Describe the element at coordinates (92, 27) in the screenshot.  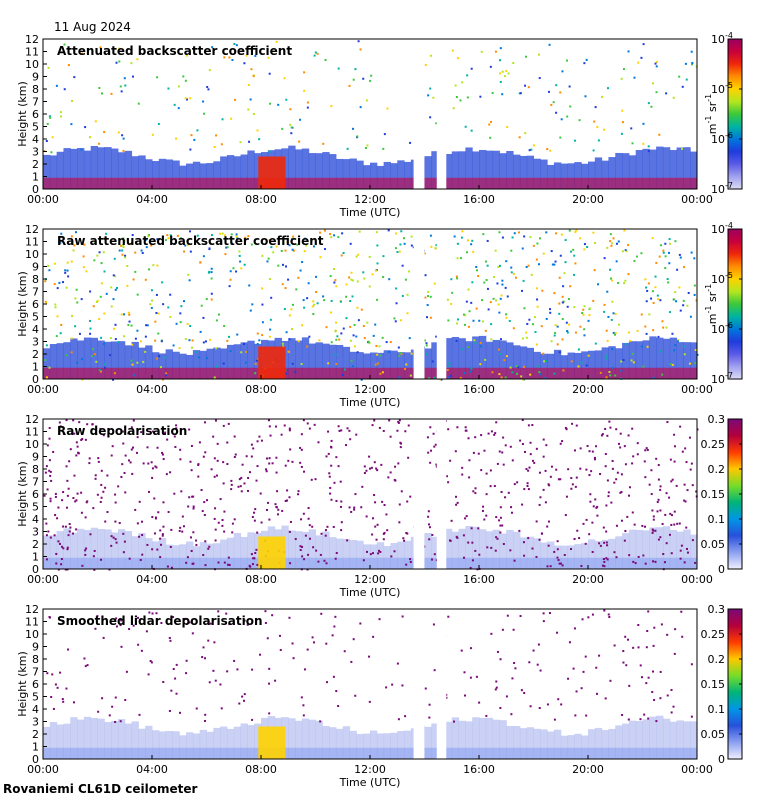
I see `date-label: 11 Aug 2024` at that location.